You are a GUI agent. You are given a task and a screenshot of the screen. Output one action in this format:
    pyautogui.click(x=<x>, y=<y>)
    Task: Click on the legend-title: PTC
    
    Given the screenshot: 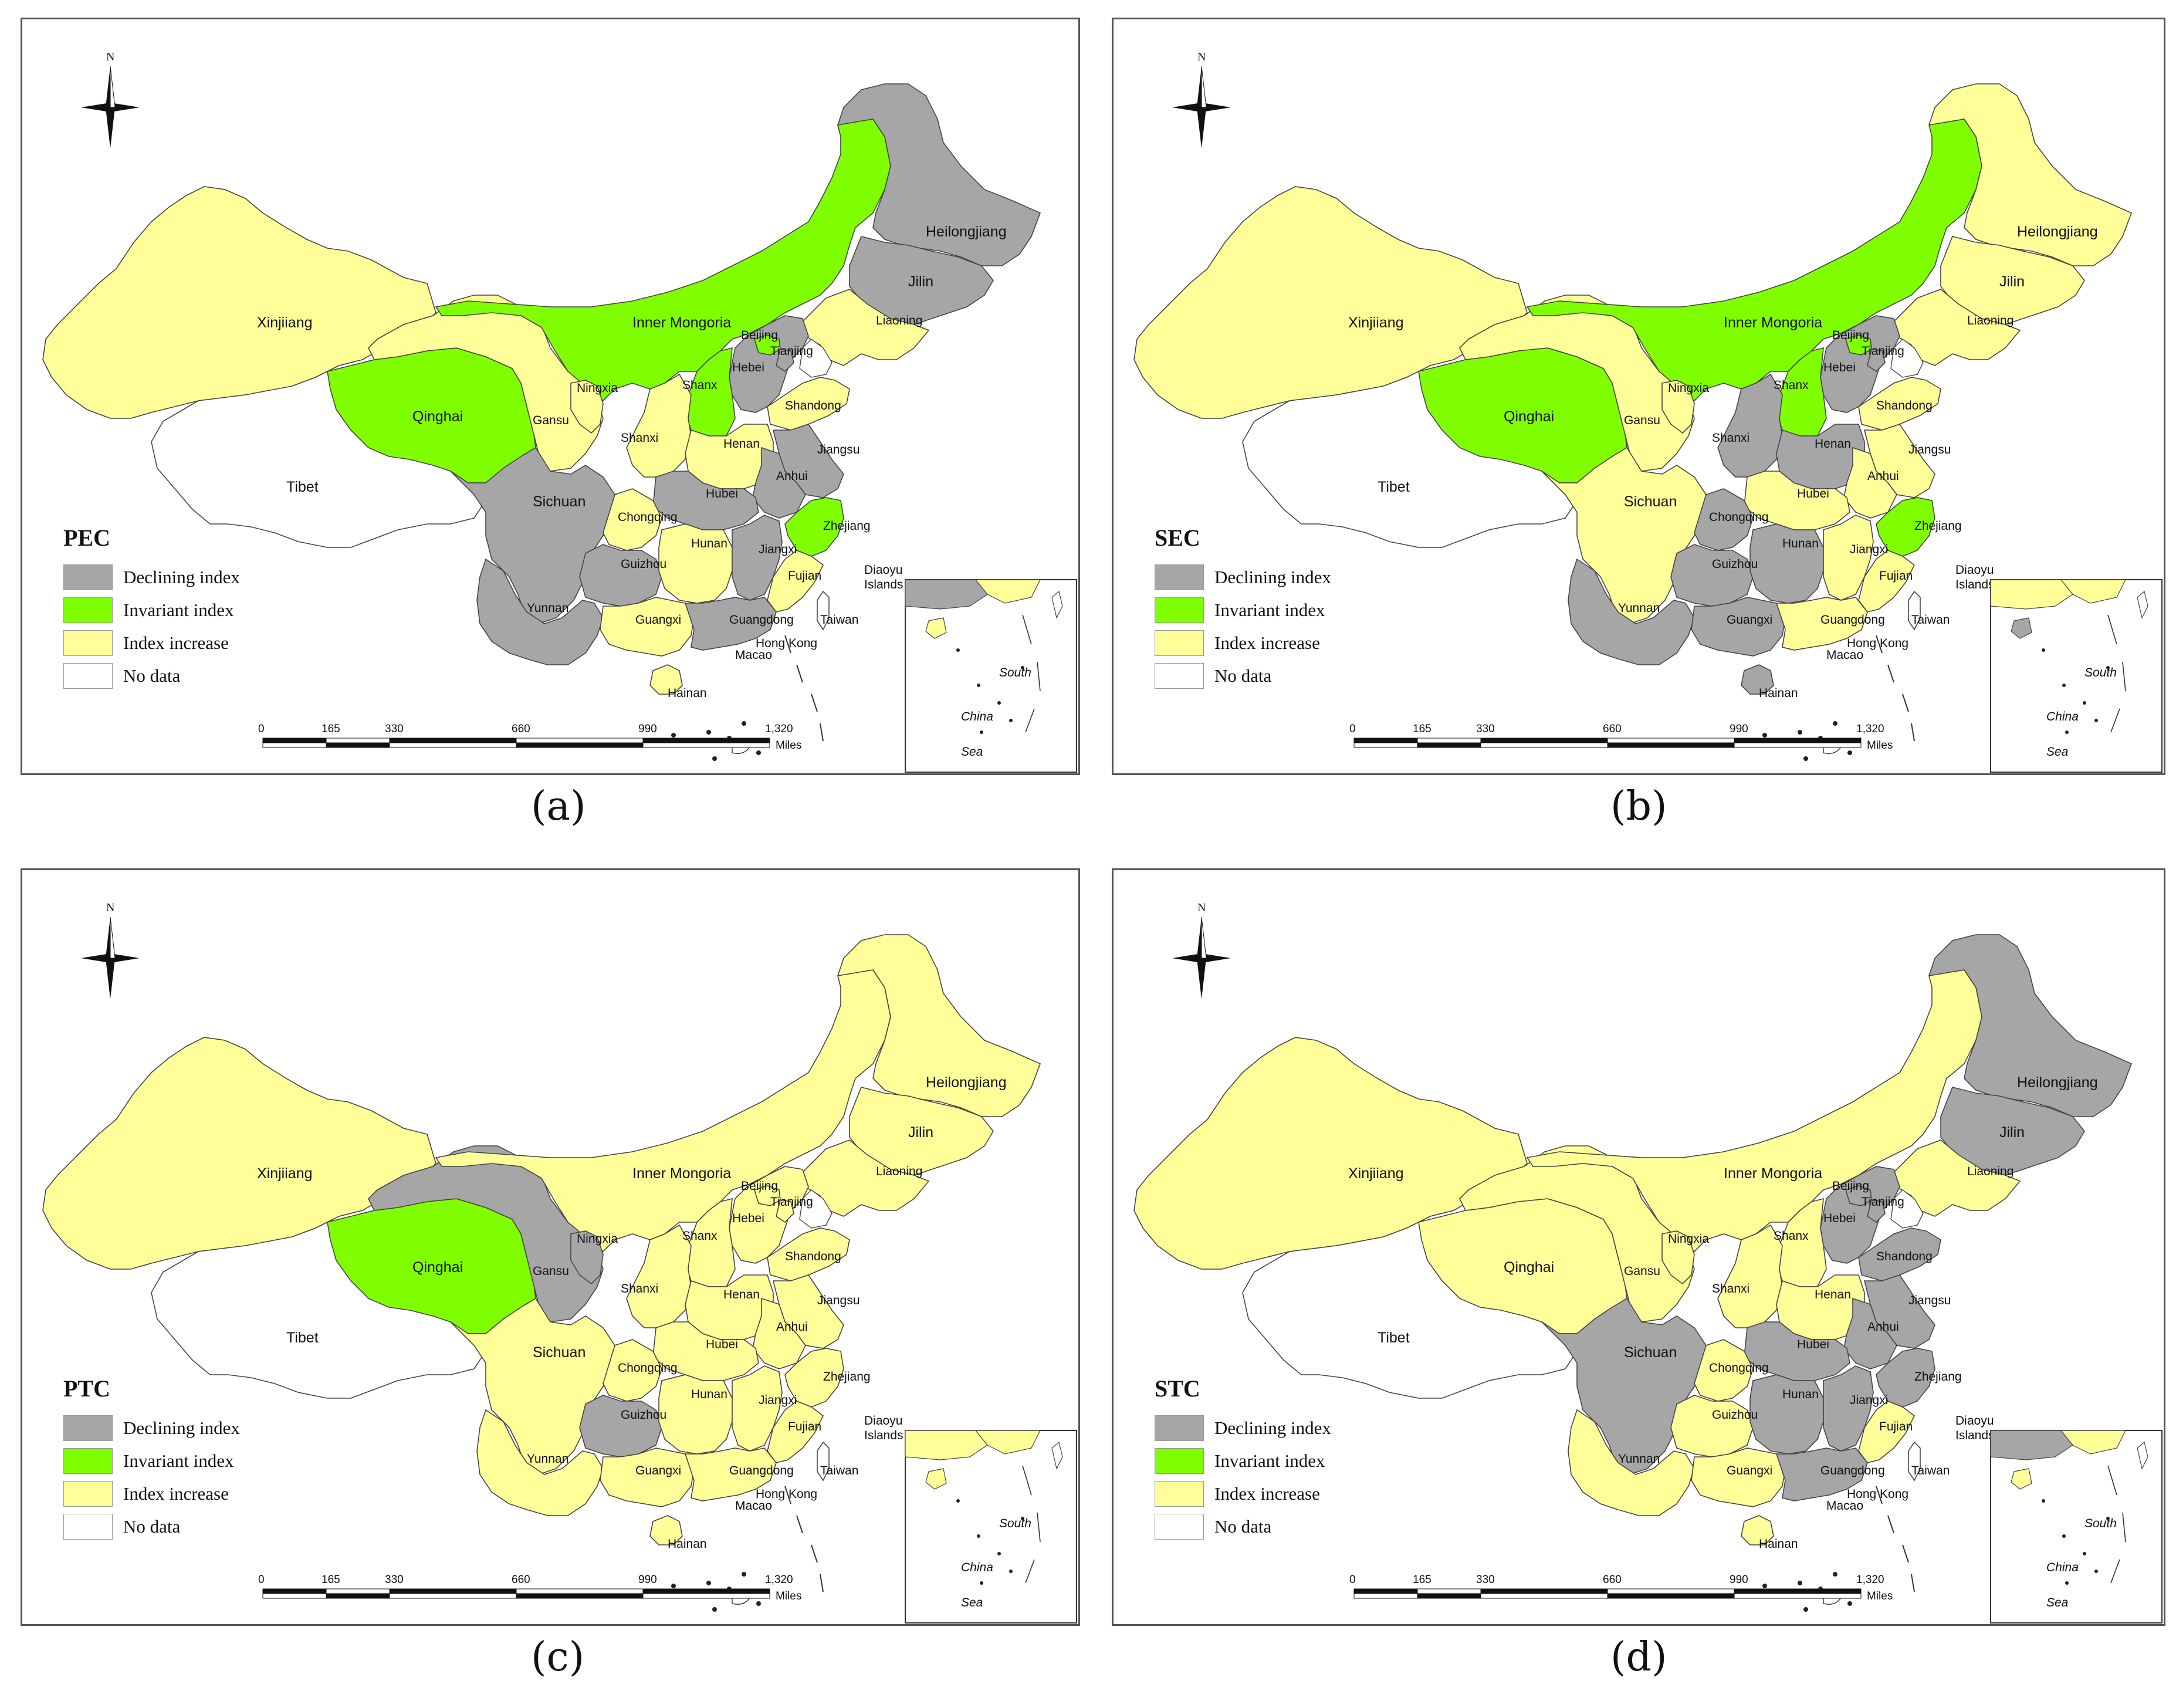 What is the action you would take?
    pyautogui.click(x=86, y=1388)
    